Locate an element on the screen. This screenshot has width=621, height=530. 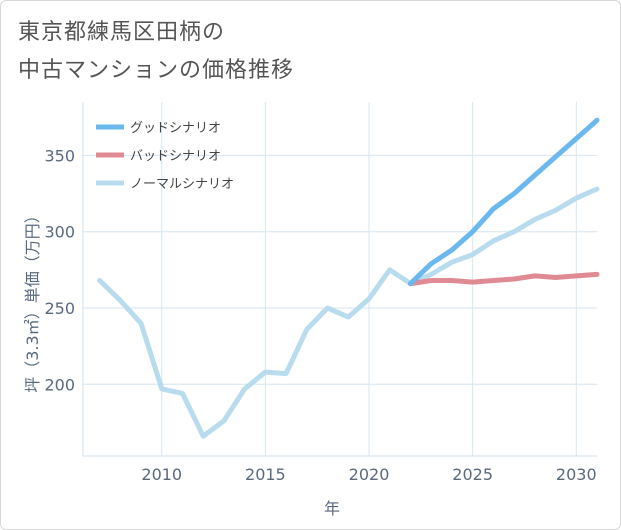
chart-title-line1: 東京都練馬区田柄の is located at coordinates (122, 32).